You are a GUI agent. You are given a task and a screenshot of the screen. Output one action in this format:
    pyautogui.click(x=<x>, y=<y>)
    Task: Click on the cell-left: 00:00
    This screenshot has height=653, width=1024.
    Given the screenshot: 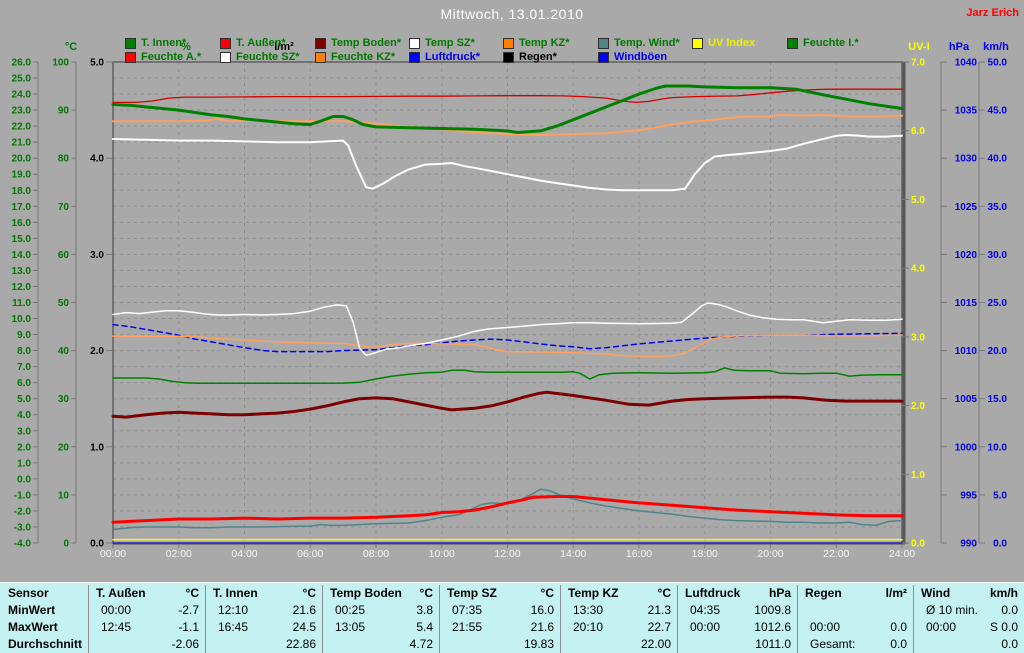 What is the action you would take?
    pyautogui.click(x=825, y=627)
    